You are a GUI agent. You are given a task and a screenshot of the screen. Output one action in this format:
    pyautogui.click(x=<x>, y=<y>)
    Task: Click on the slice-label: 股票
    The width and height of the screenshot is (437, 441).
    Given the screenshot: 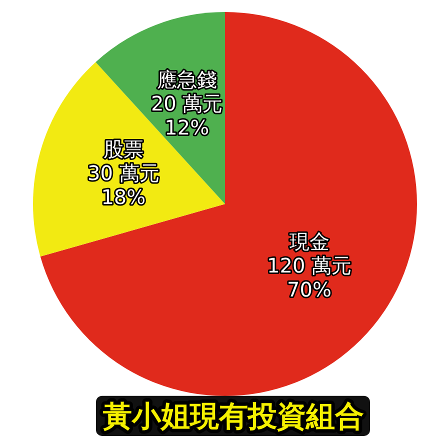 What is the action you would take?
    pyautogui.click(x=123, y=150)
    